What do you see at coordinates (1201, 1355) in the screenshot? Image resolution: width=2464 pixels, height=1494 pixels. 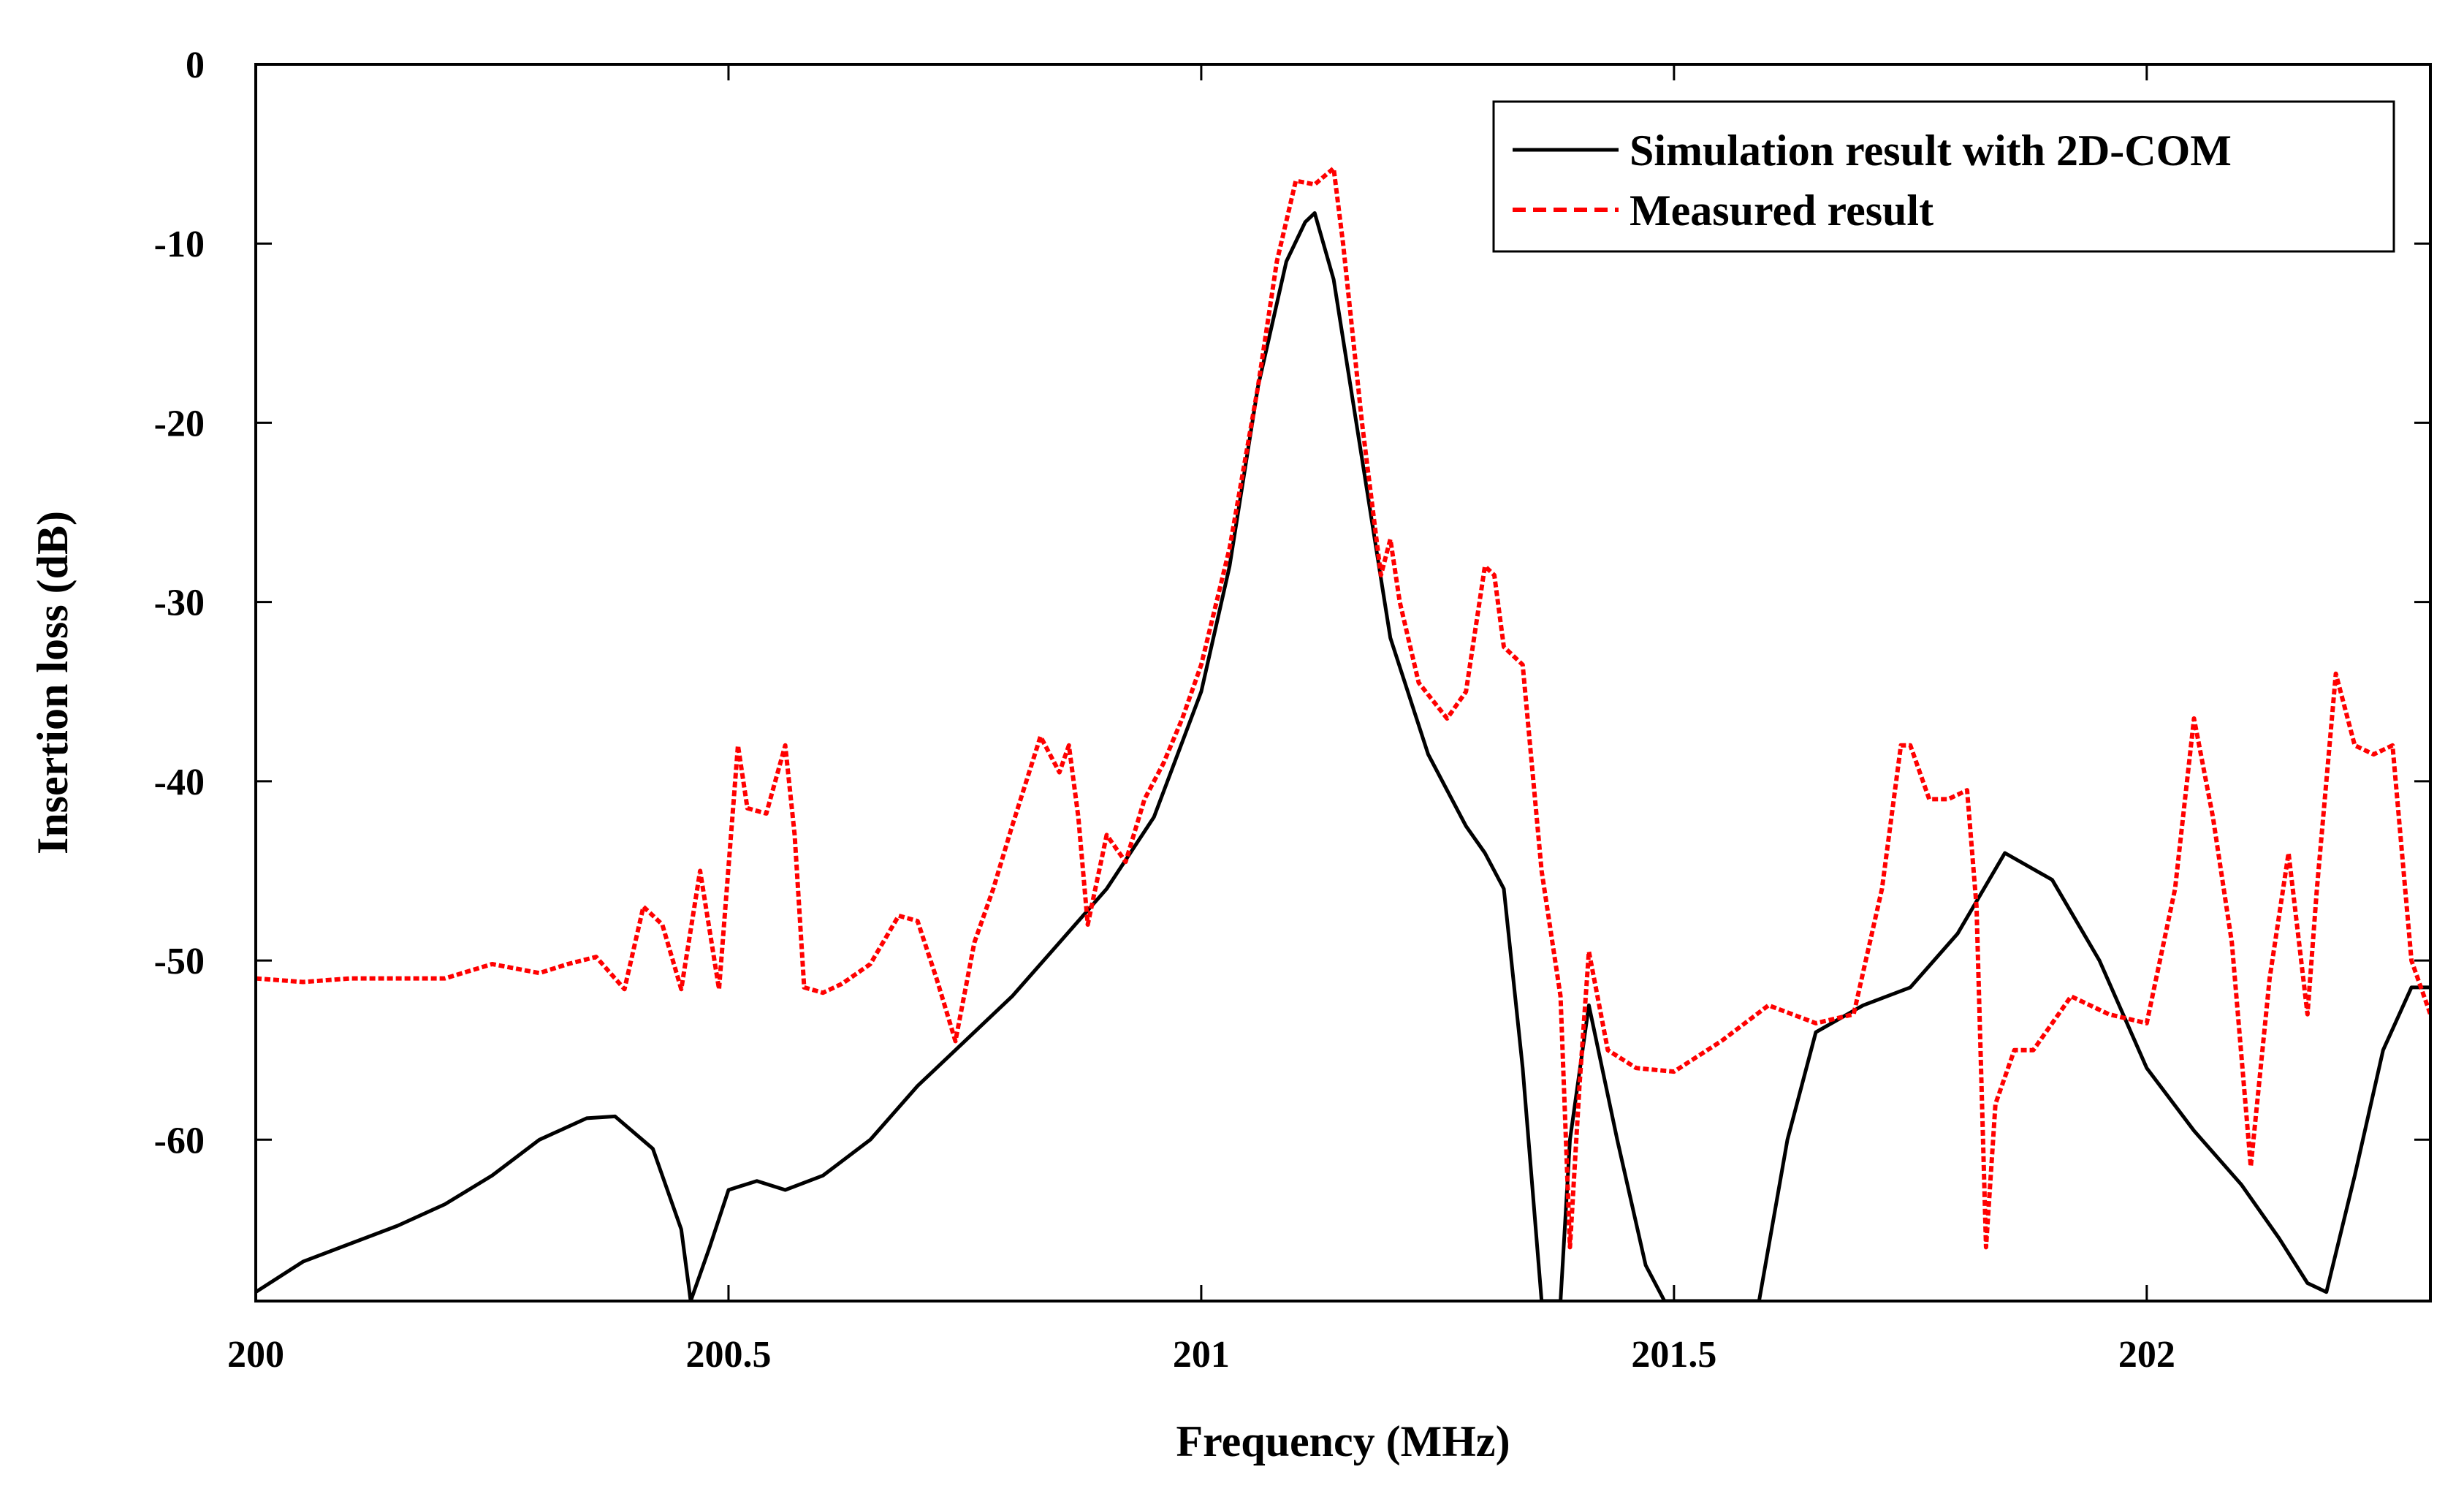 I see `x-tick-label: 201` at bounding box center [1201, 1355].